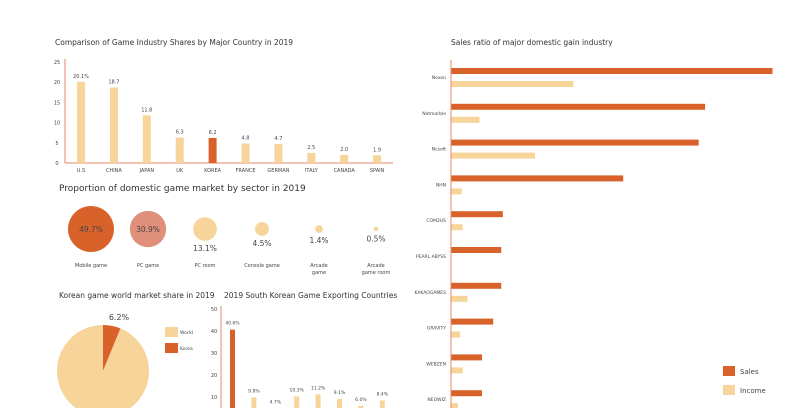  I want to click on sales-category-label: WEBZEN, so click(436, 364).